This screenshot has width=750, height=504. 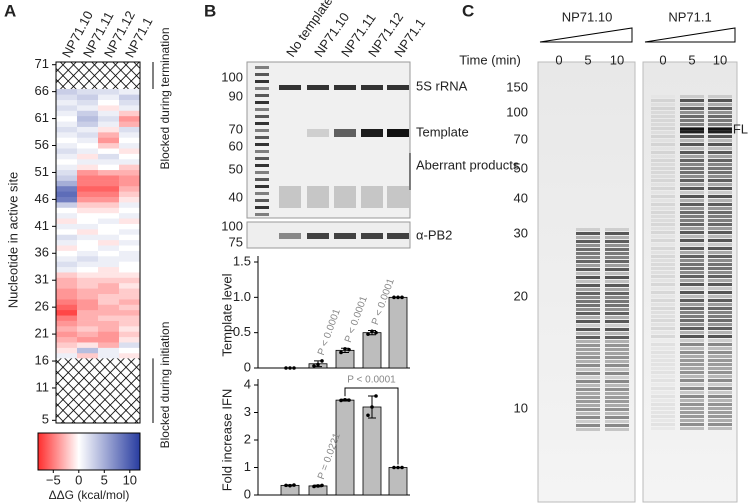 What do you see at coordinates (42, 144) in the screenshot?
I see `y-tick-label: 56` at bounding box center [42, 144].